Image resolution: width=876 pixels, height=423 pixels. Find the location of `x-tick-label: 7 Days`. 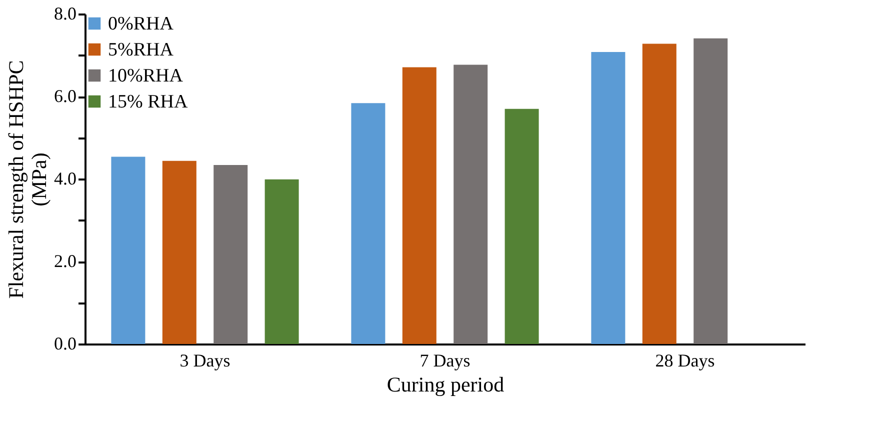

x-tick-label: 7 Days is located at coordinates (445, 360).